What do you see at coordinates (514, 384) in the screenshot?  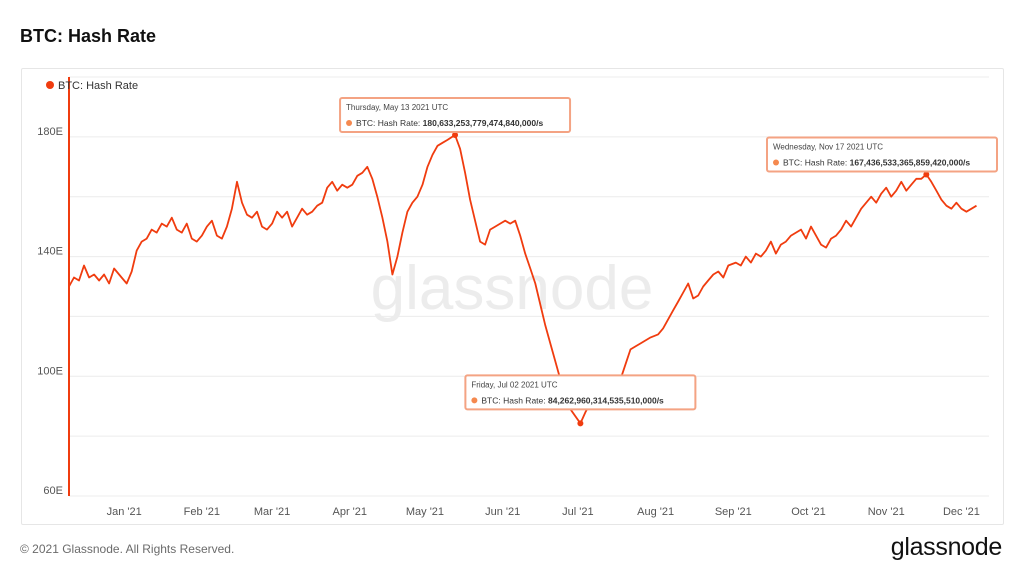 I see `tooltip-date: Friday, Jul 02 2021 UTC` at bounding box center [514, 384].